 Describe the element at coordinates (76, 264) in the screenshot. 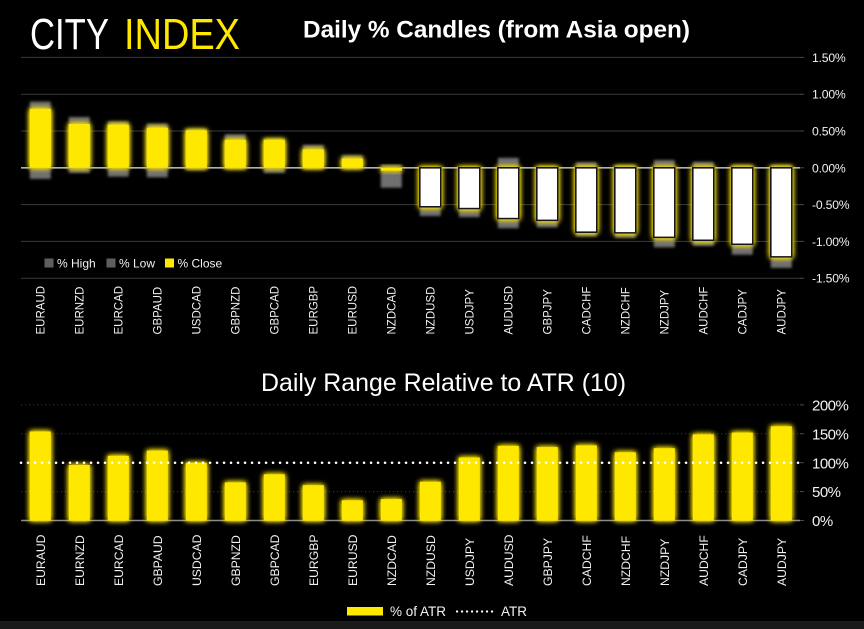

I see `svg-text: % High` at that location.